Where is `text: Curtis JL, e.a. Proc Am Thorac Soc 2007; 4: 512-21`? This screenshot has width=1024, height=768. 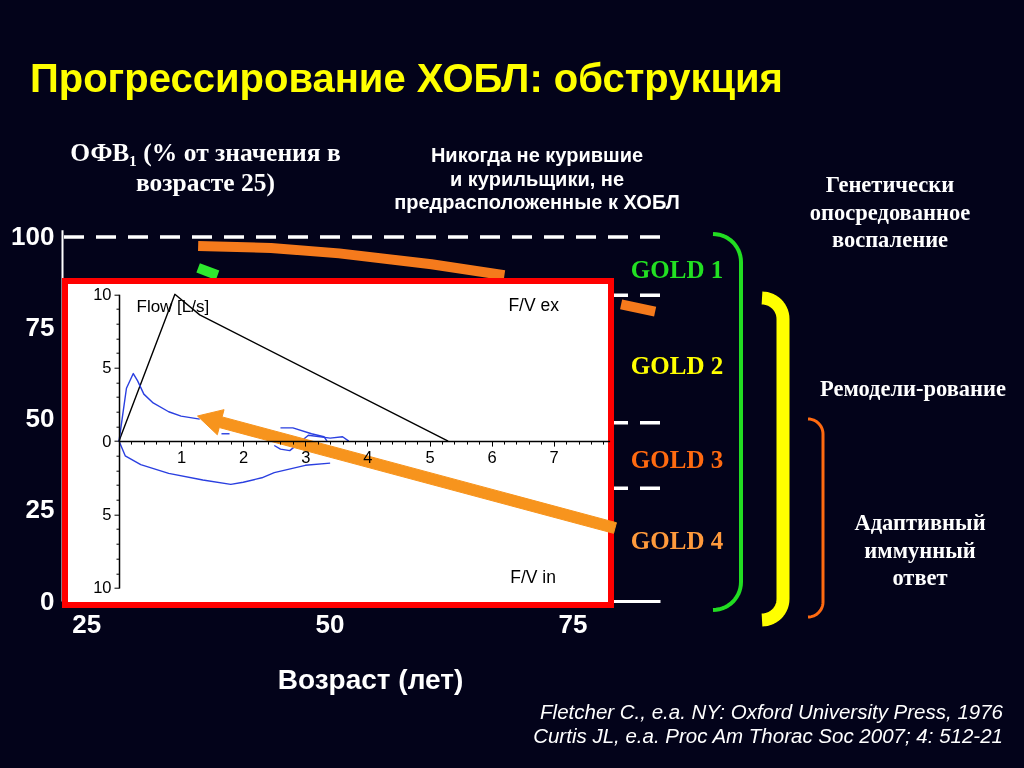
text: Curtis JL, e.a. Proc Am Thorac Soc 2007; 4: 512-21 is located at coordinates (768, 735).